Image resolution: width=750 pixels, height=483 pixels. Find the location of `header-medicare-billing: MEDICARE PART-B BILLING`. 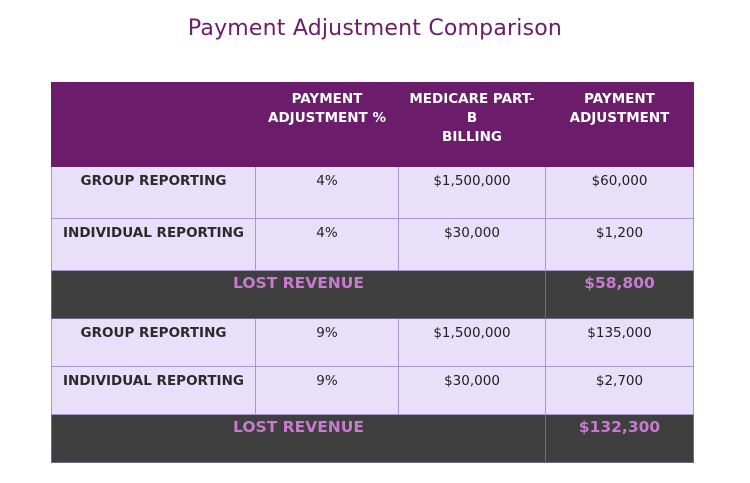

header-medicare-billing: MEDICARE PART-B BILLING is located at coordinates (472, 124).